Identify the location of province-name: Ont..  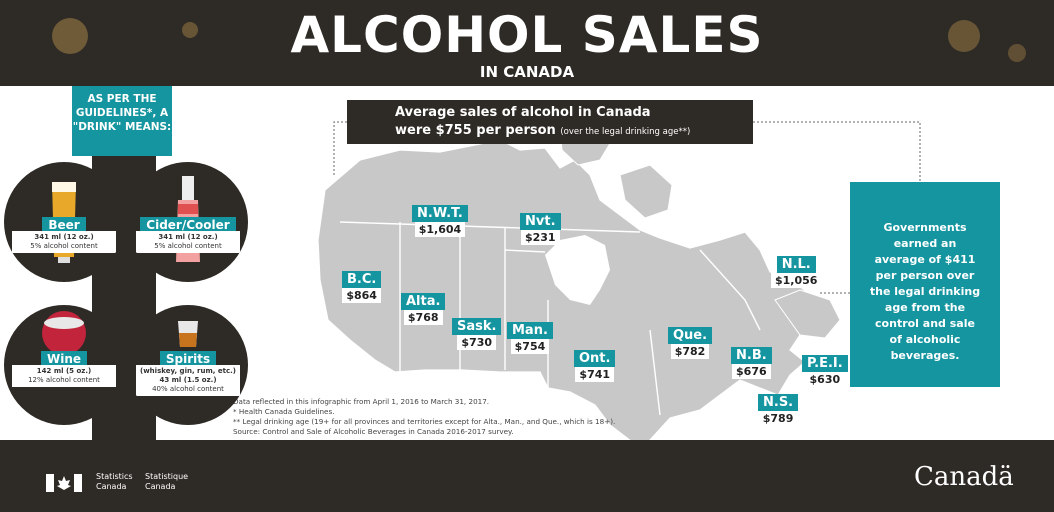
(595, 358).